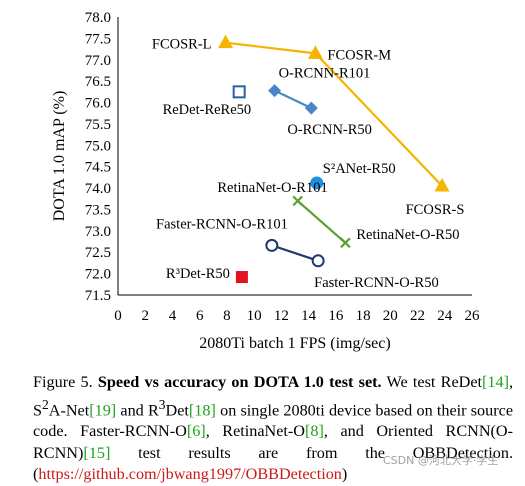 The height and width of the screenshot is (486, 525). Describe the element at coordinates (98, 61) in the screenshot. I see `y-tick-label: 77.0` at that location.